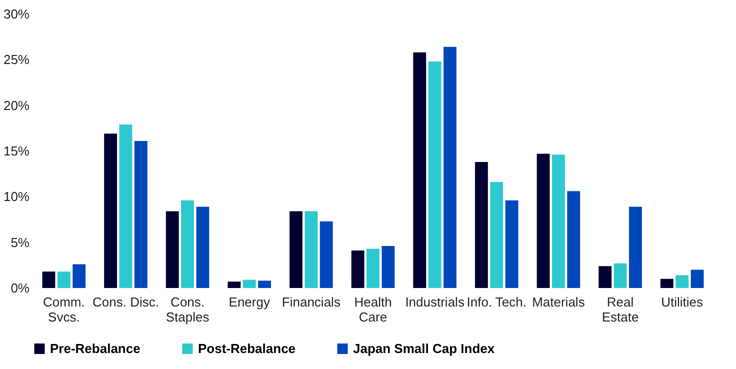 The height and width of the screenshot is (369, 736). I want to click on y-tick-label: 0%, so click(20, 288).